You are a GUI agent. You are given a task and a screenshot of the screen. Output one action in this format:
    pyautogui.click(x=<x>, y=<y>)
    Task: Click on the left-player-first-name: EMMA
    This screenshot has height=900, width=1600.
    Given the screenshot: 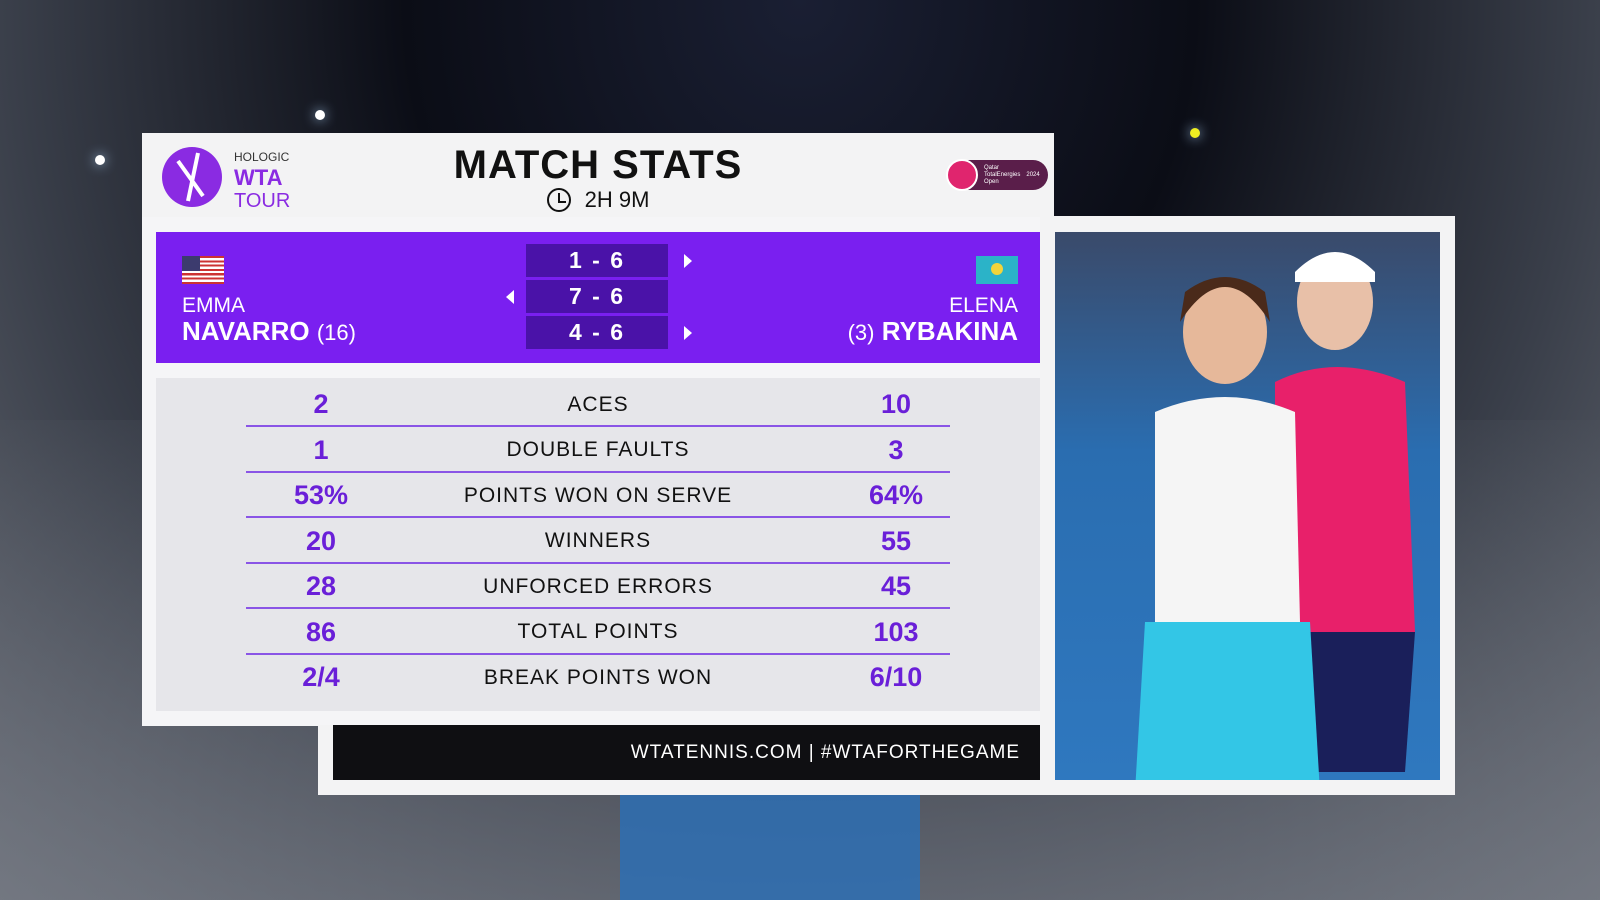 What is the action you would take?
    pyautogui.click(x=213, y=305)
    